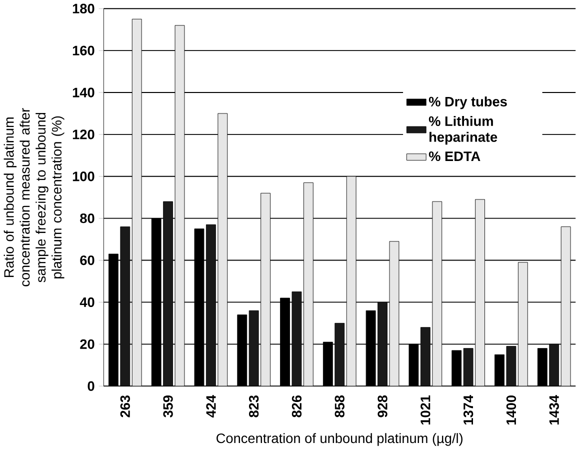 This screenshot has height=450, width=576. Describe the element at coordinates (83, 51) in the screenshot. I see `y-tick-label: 160` at that location.